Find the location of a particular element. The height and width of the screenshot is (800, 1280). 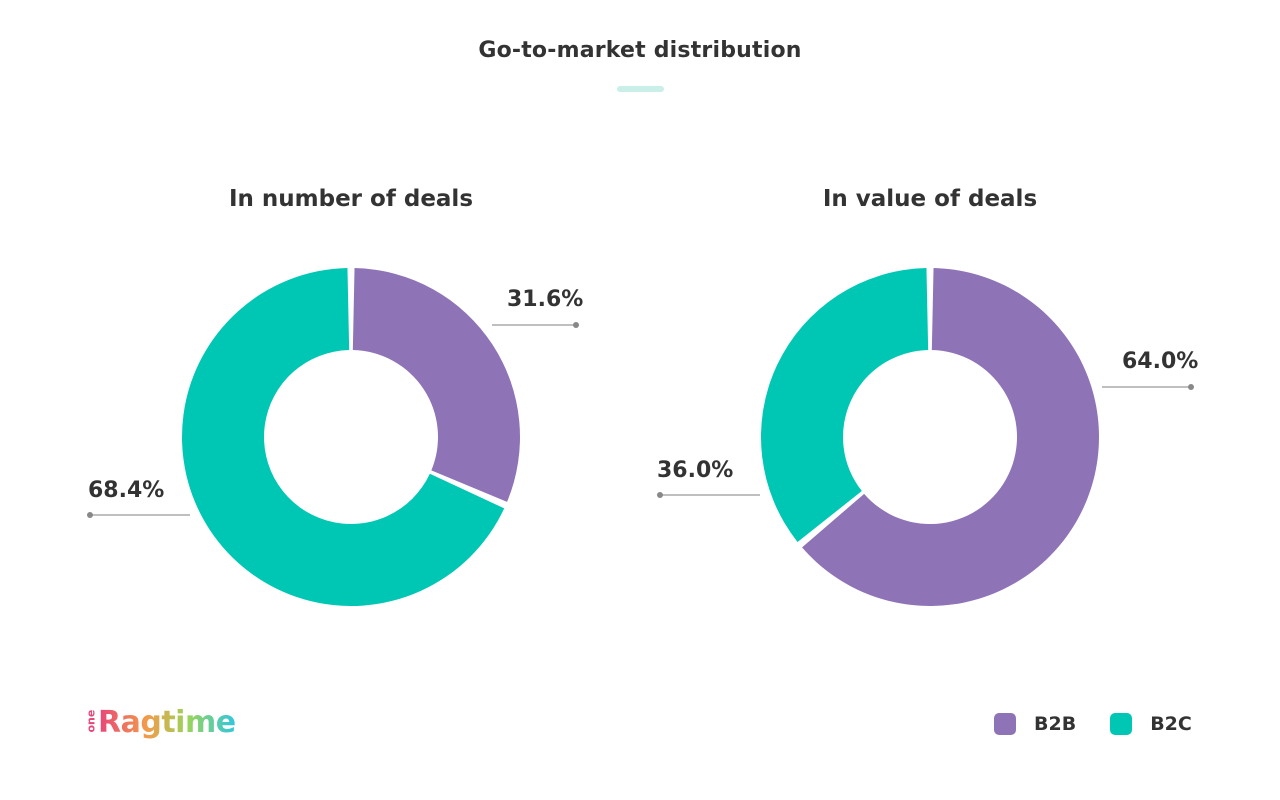

legend-item-b2c: B2C is located at coordinates (1151, 724).